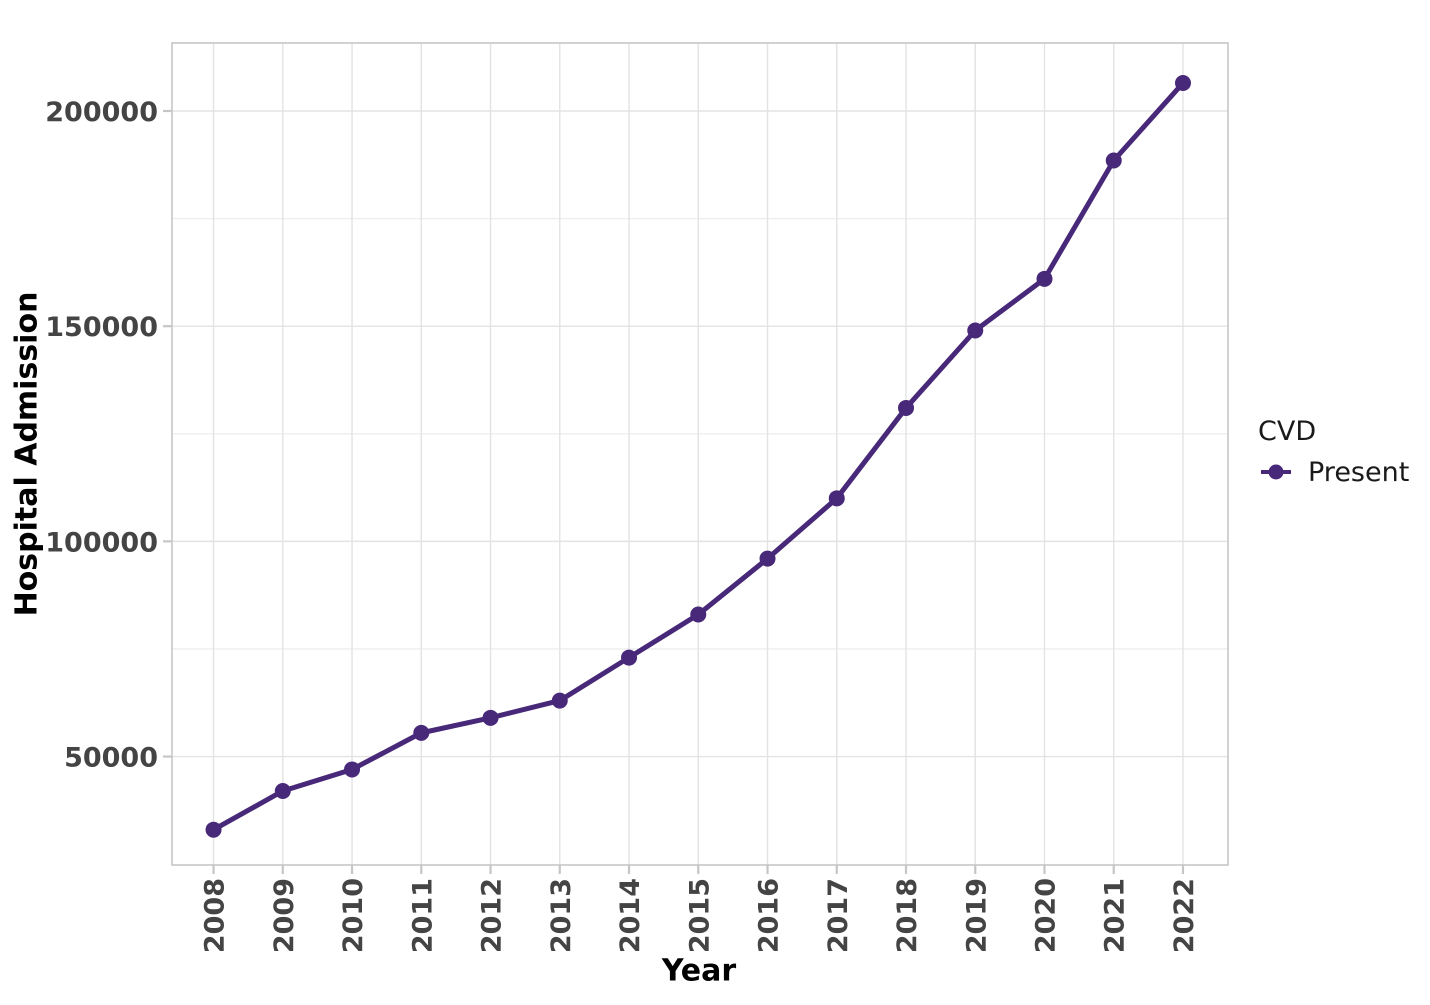  What do you see at coordinates (1276, 472) in the screenshot?
I see `legend-line-marker-icon` at bounding box center [1276, 472].